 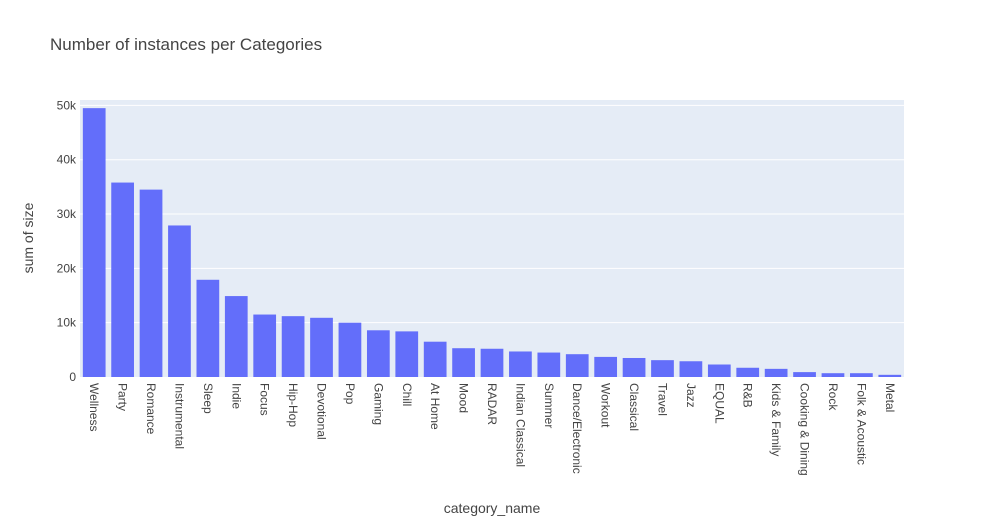 What do you see at coordinates (890, 397) in the screenshot?
I see `x-tick-label: Metal` at bounding box center [890, 397].